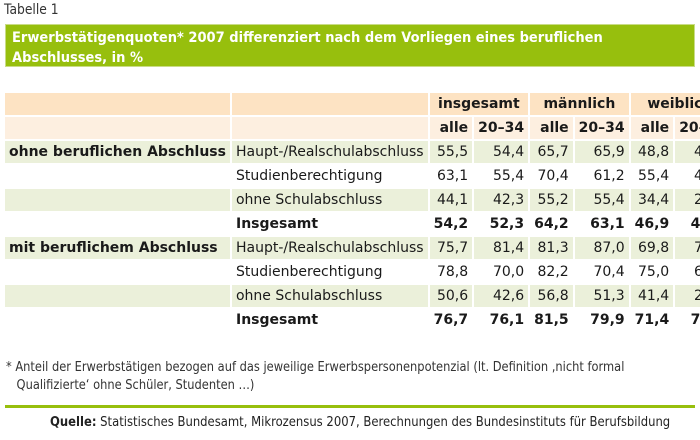 The image size is (700, 440). I want to click on cell-value: 29,5, so click(687, 200).